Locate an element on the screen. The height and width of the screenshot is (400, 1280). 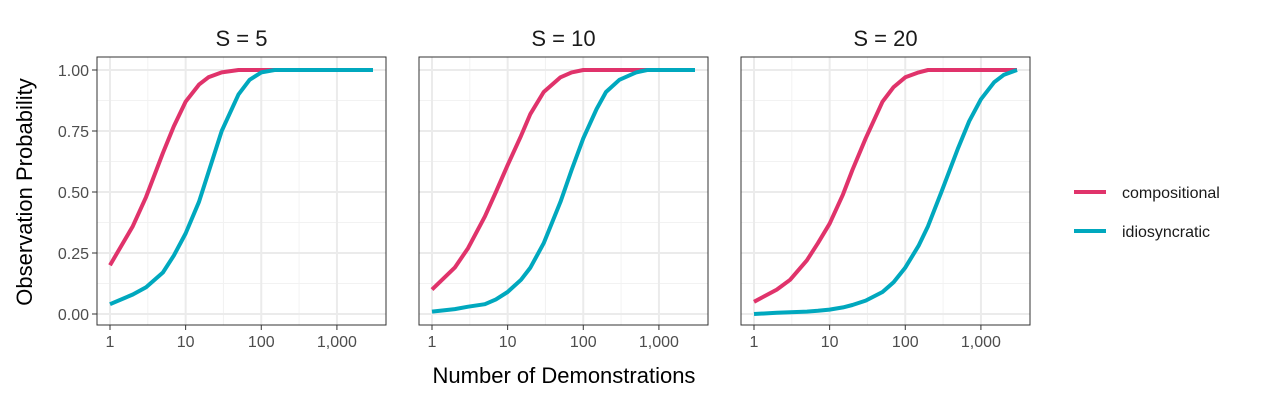
y-tick-label: 1.00 is located at coordinates (73, 71).